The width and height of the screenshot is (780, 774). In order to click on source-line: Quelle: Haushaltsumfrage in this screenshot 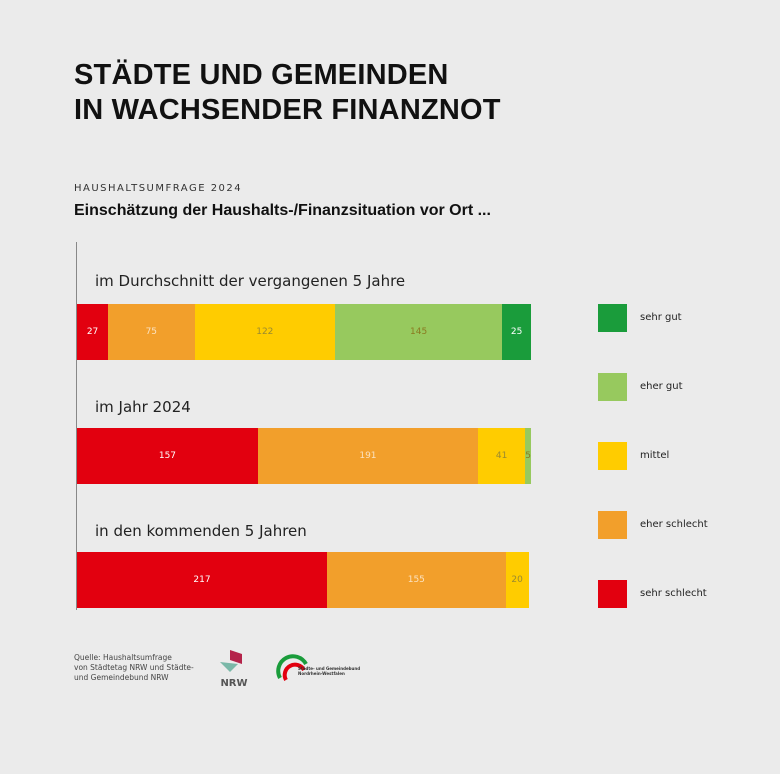, I will do `click(123, 657)`.